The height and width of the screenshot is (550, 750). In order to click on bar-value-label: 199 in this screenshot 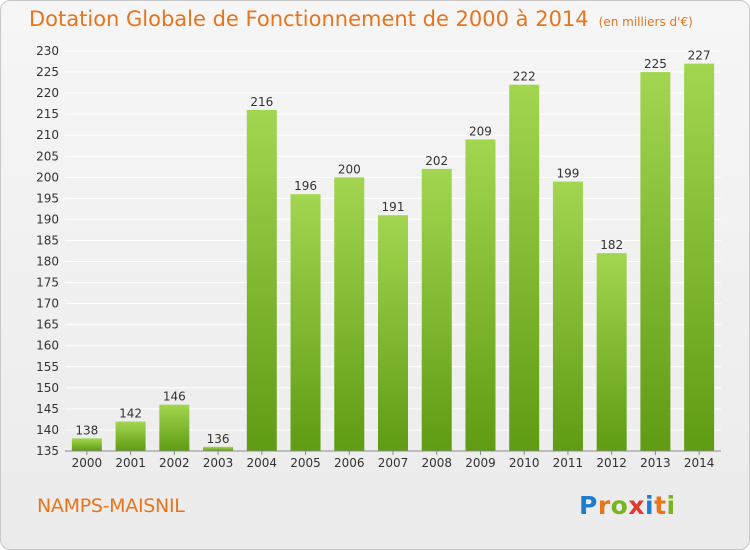, I will do `click(567, 174)`.